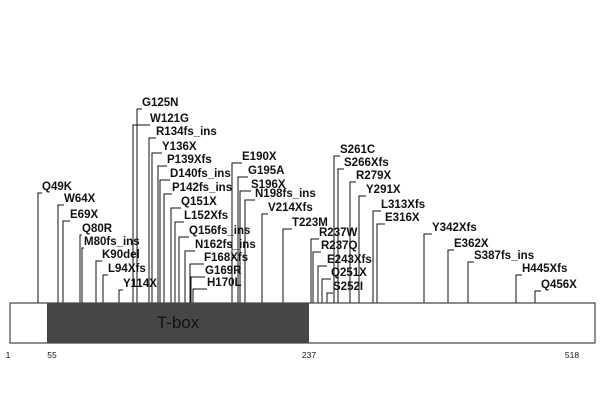 The width and height of the screenshot is (600, 405). I want to click on mutation-stem-r237w, so click(314, 270).